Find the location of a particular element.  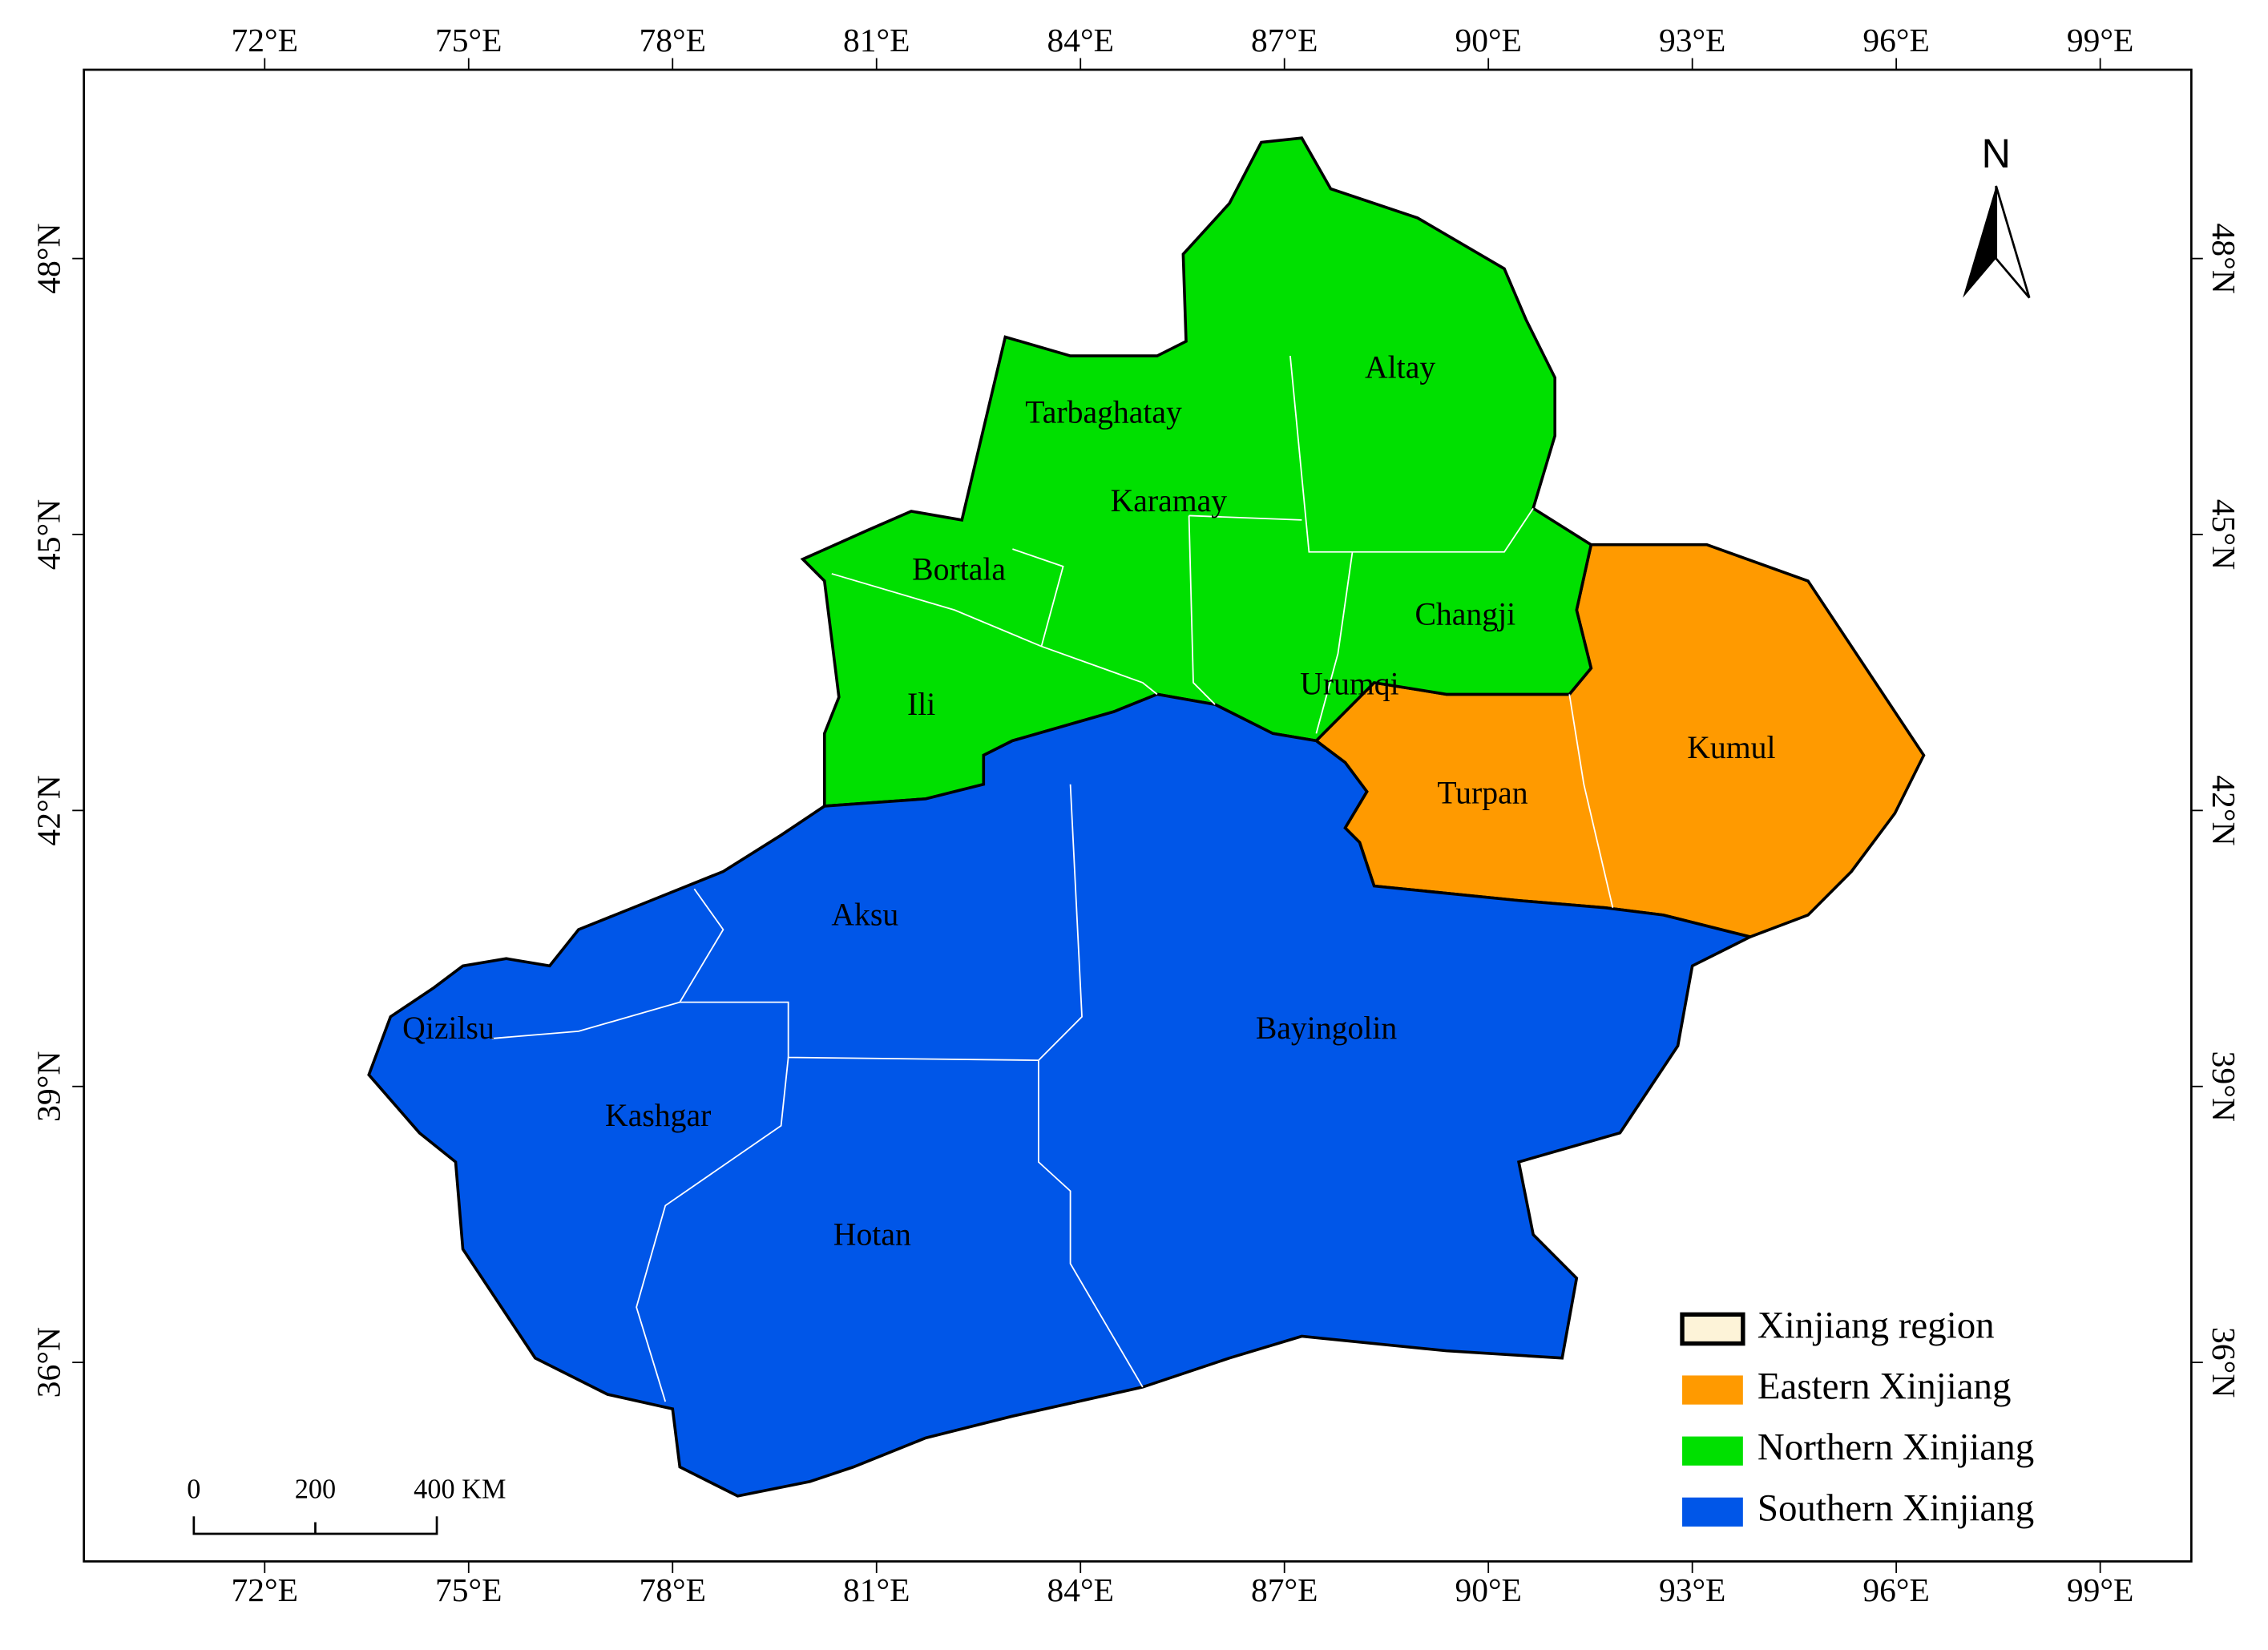

legend-label: Northern Xinjiang is located at coordinates (1895, 1447).